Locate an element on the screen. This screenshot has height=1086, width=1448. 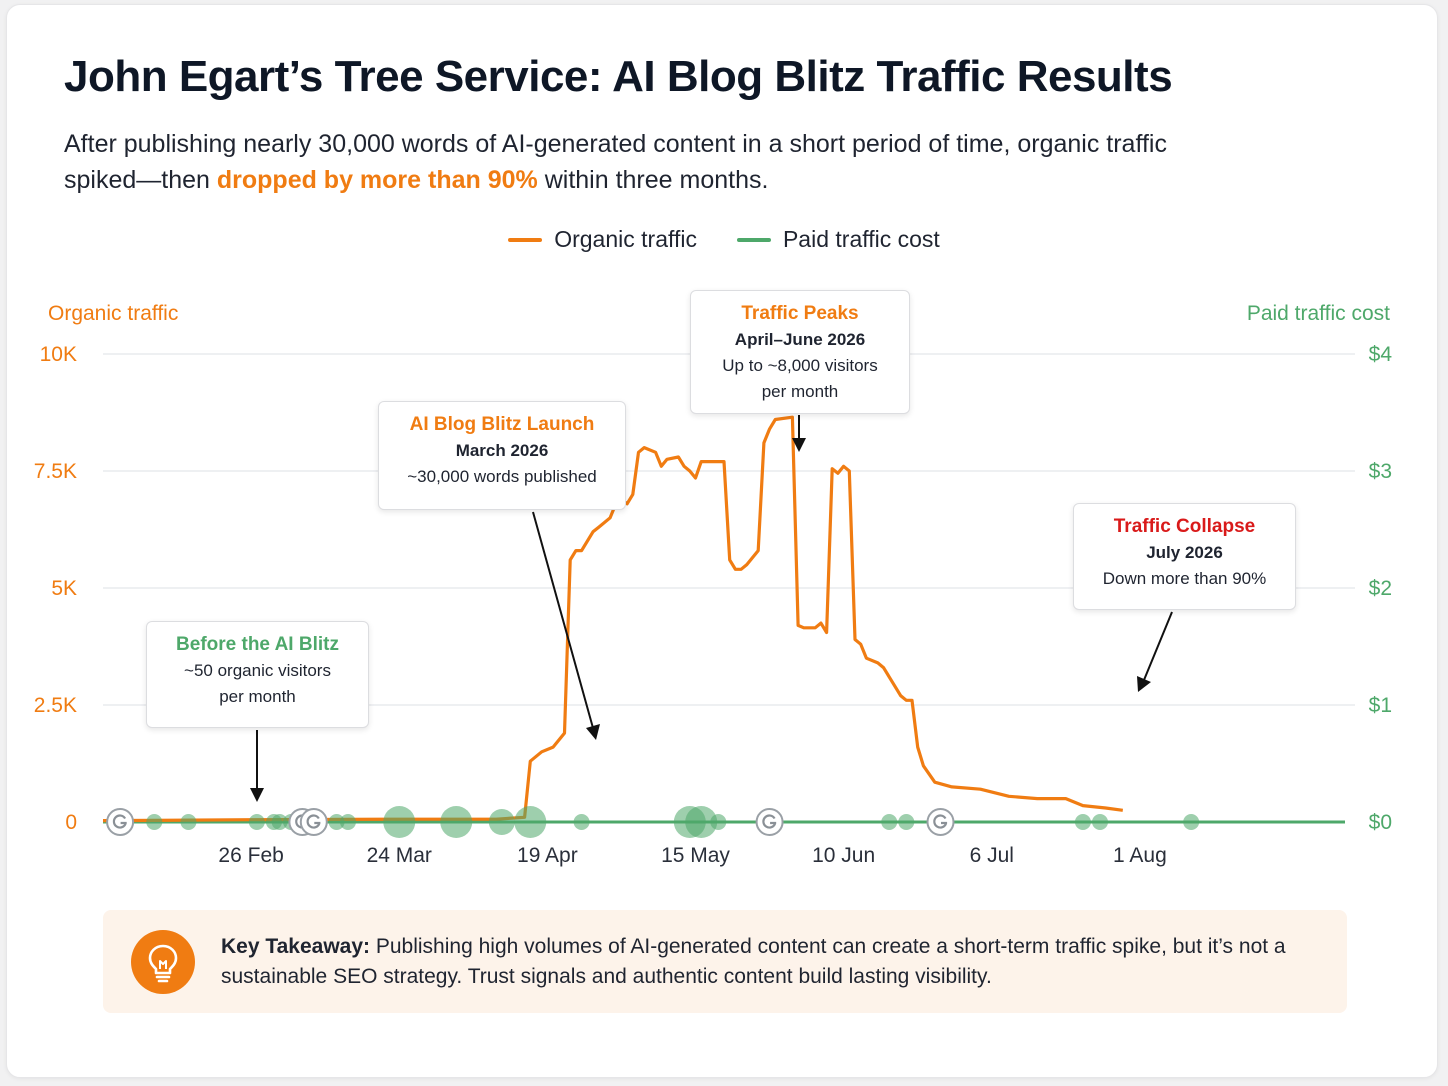
subtitle-highlight: dropped by more than 90% is located at coordinates (377, 180).